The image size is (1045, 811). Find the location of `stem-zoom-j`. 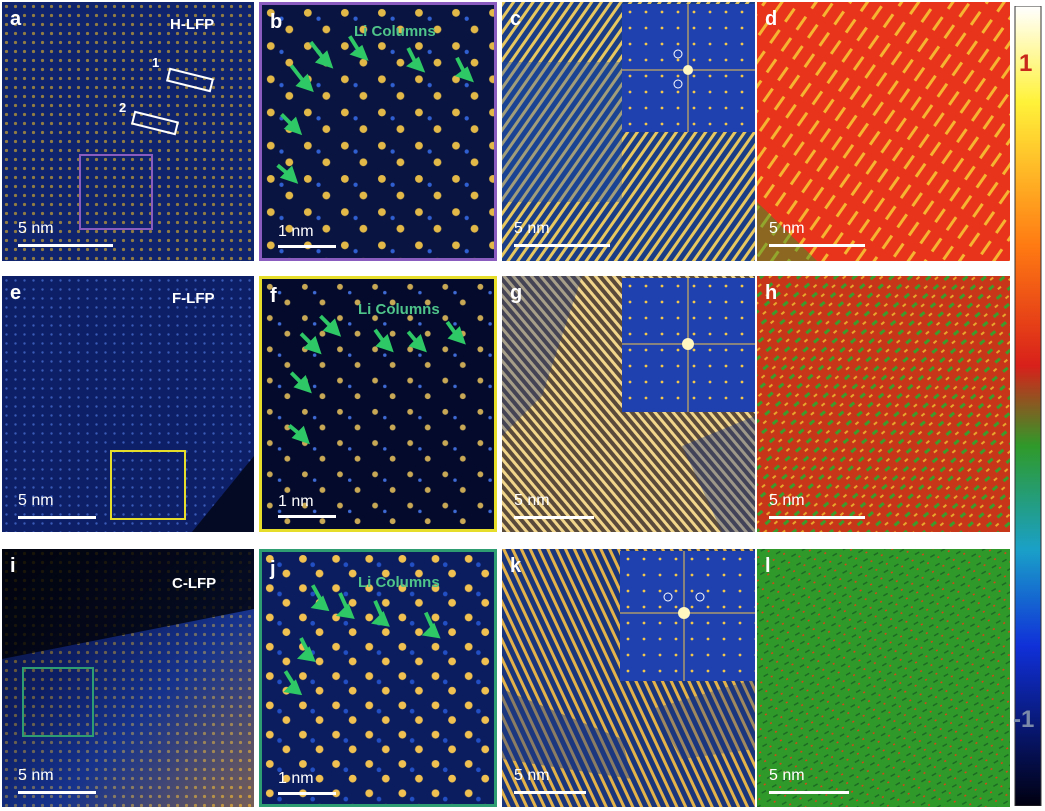

stem-zoom-j is located at coordinates (378, 678).